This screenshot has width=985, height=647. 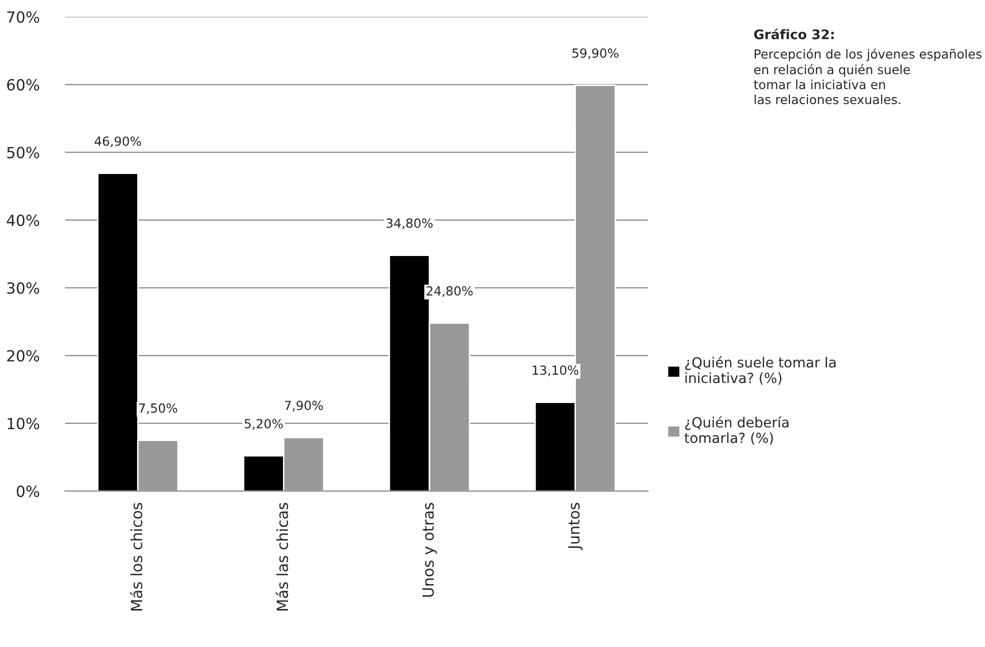 What do you see at coordinates (23, 220) in the screenshot?
I see `y-tick-label: 40%` at bounding box center [23, 220].